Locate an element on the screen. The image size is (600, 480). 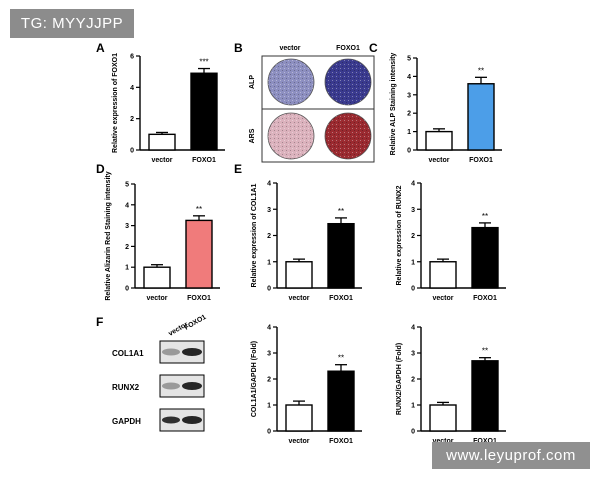
y-axis-label: Relative expression of COL1A1 is located at coordinates (254, 235).